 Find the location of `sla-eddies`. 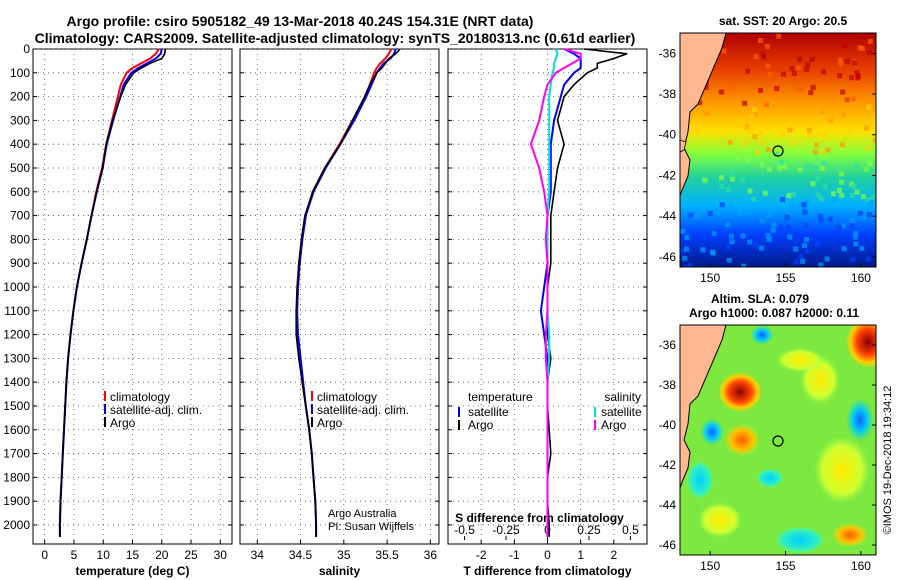

sla-eddies is located at coordinates (781, 439).